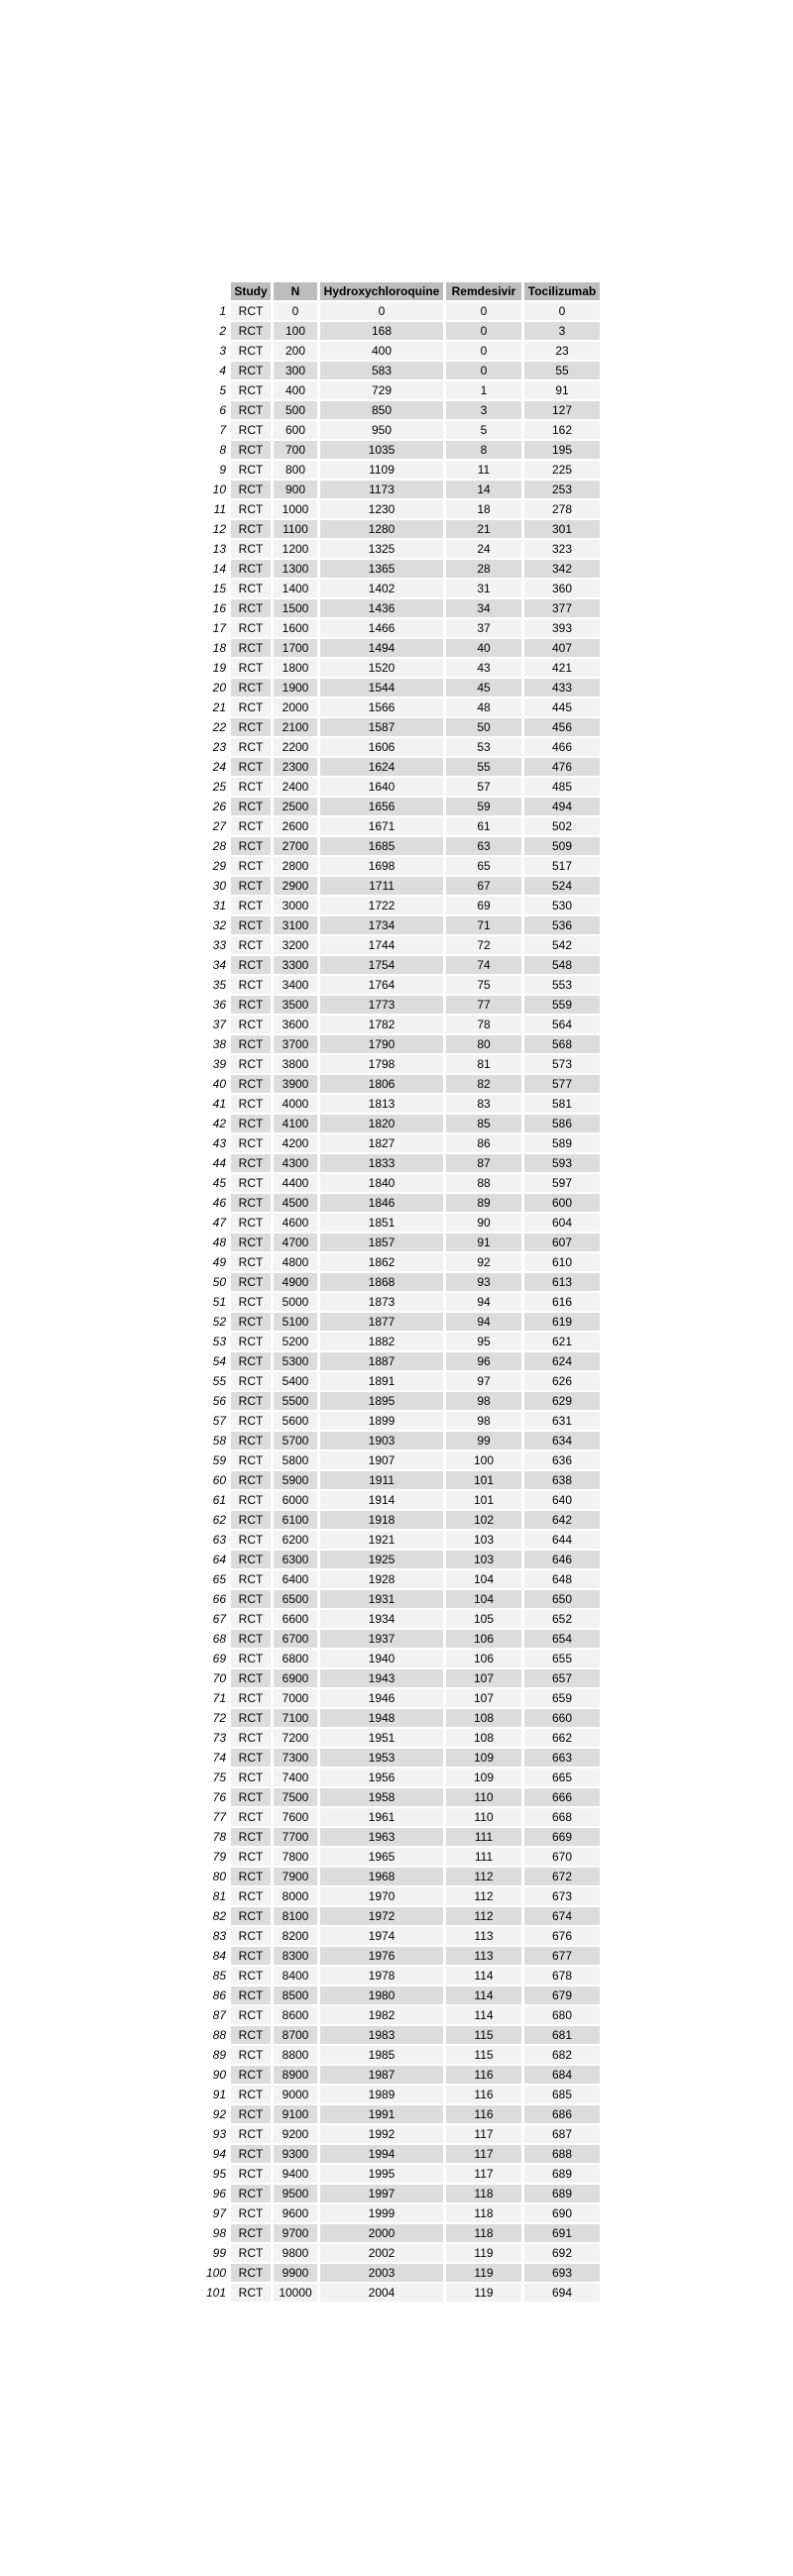 The image size is (793, 2576). Describe the element at coordinates (222, 311) in the screenshot. I see `row-index: 1` at that location.